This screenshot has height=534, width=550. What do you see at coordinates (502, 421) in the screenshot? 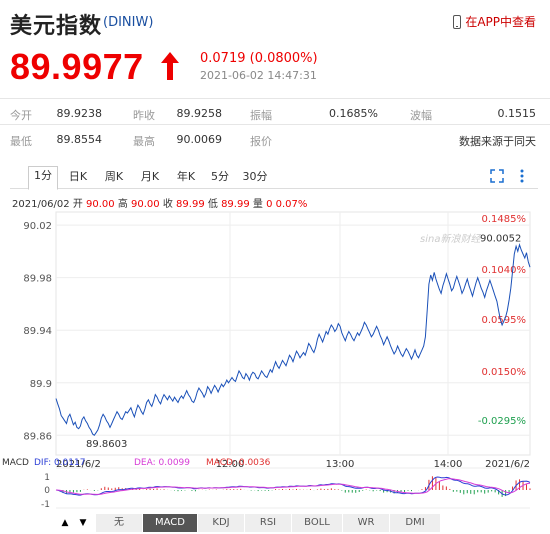
I see `pct-tick-label: -0.0295%` at bounding box center [502, 421].